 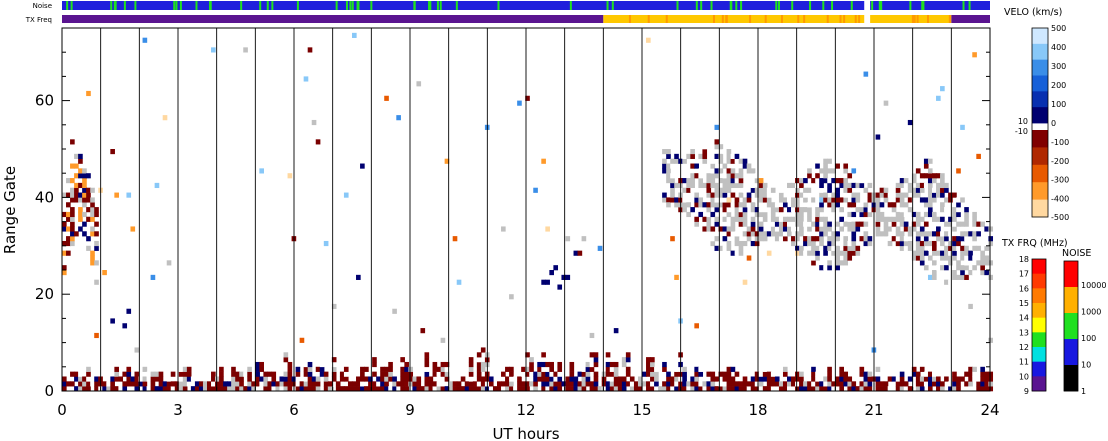 What do you see at coordinates (1040, 52) in the screenshot?
I see `velo-colorbar-swatch` at bounding box center [1040, 52].